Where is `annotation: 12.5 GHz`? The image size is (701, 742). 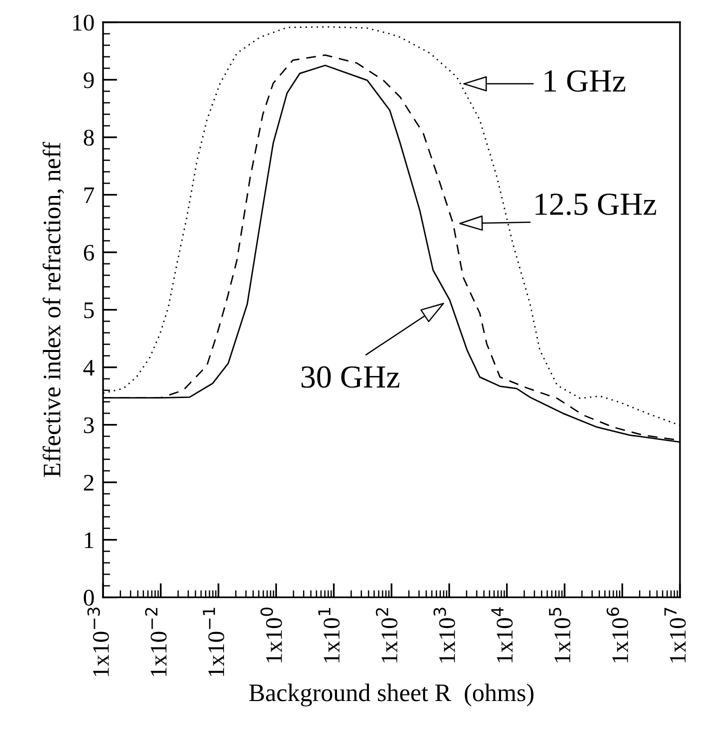
annotation: 12.5 GHz is located at coordinates (596, 205).